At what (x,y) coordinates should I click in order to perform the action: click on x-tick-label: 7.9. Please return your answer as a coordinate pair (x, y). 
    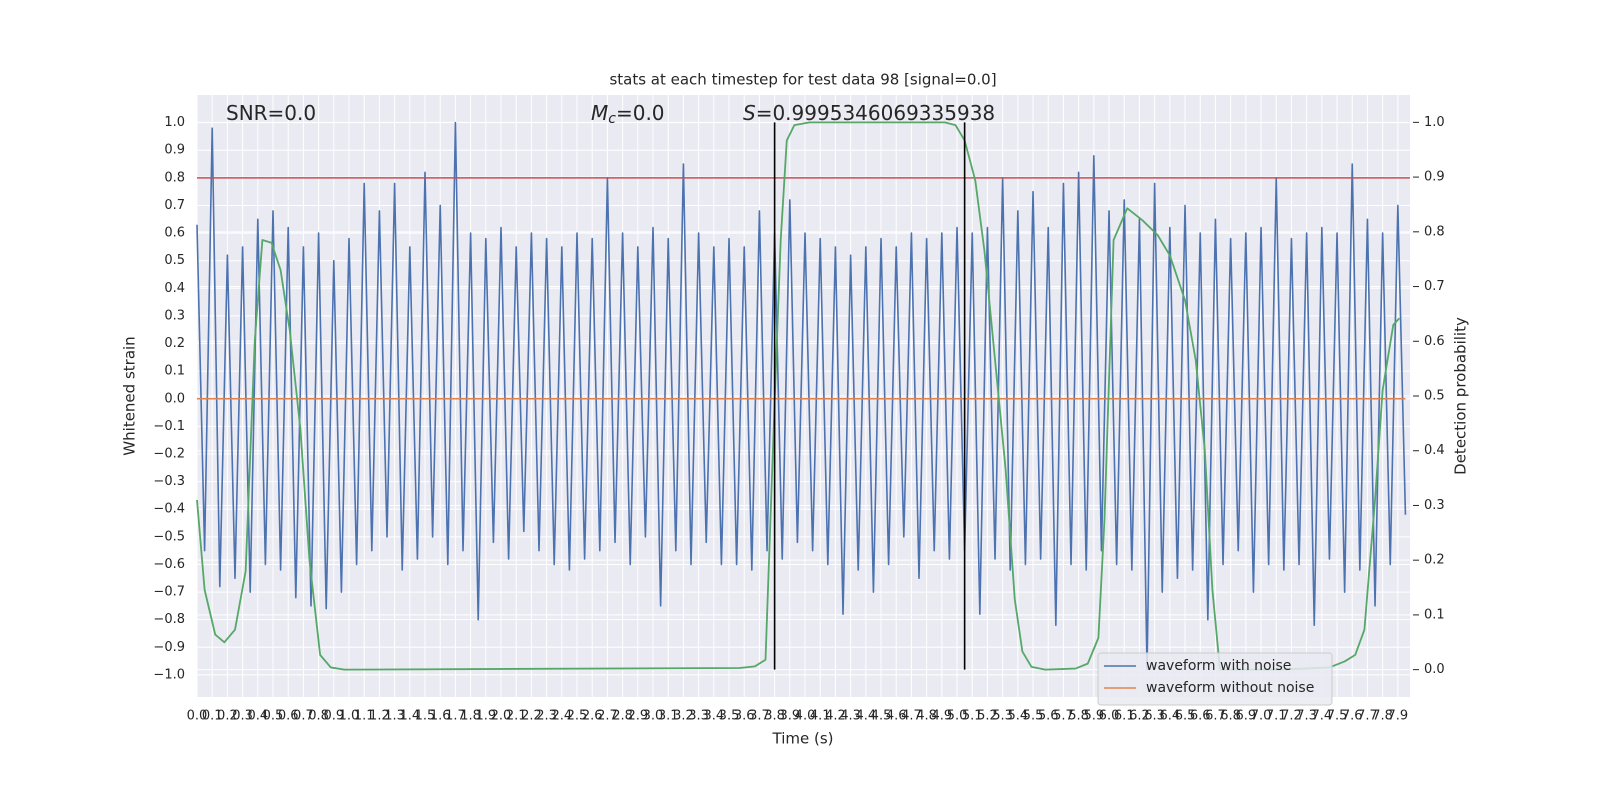
    Looking at the image, I should click on (1397, 716).